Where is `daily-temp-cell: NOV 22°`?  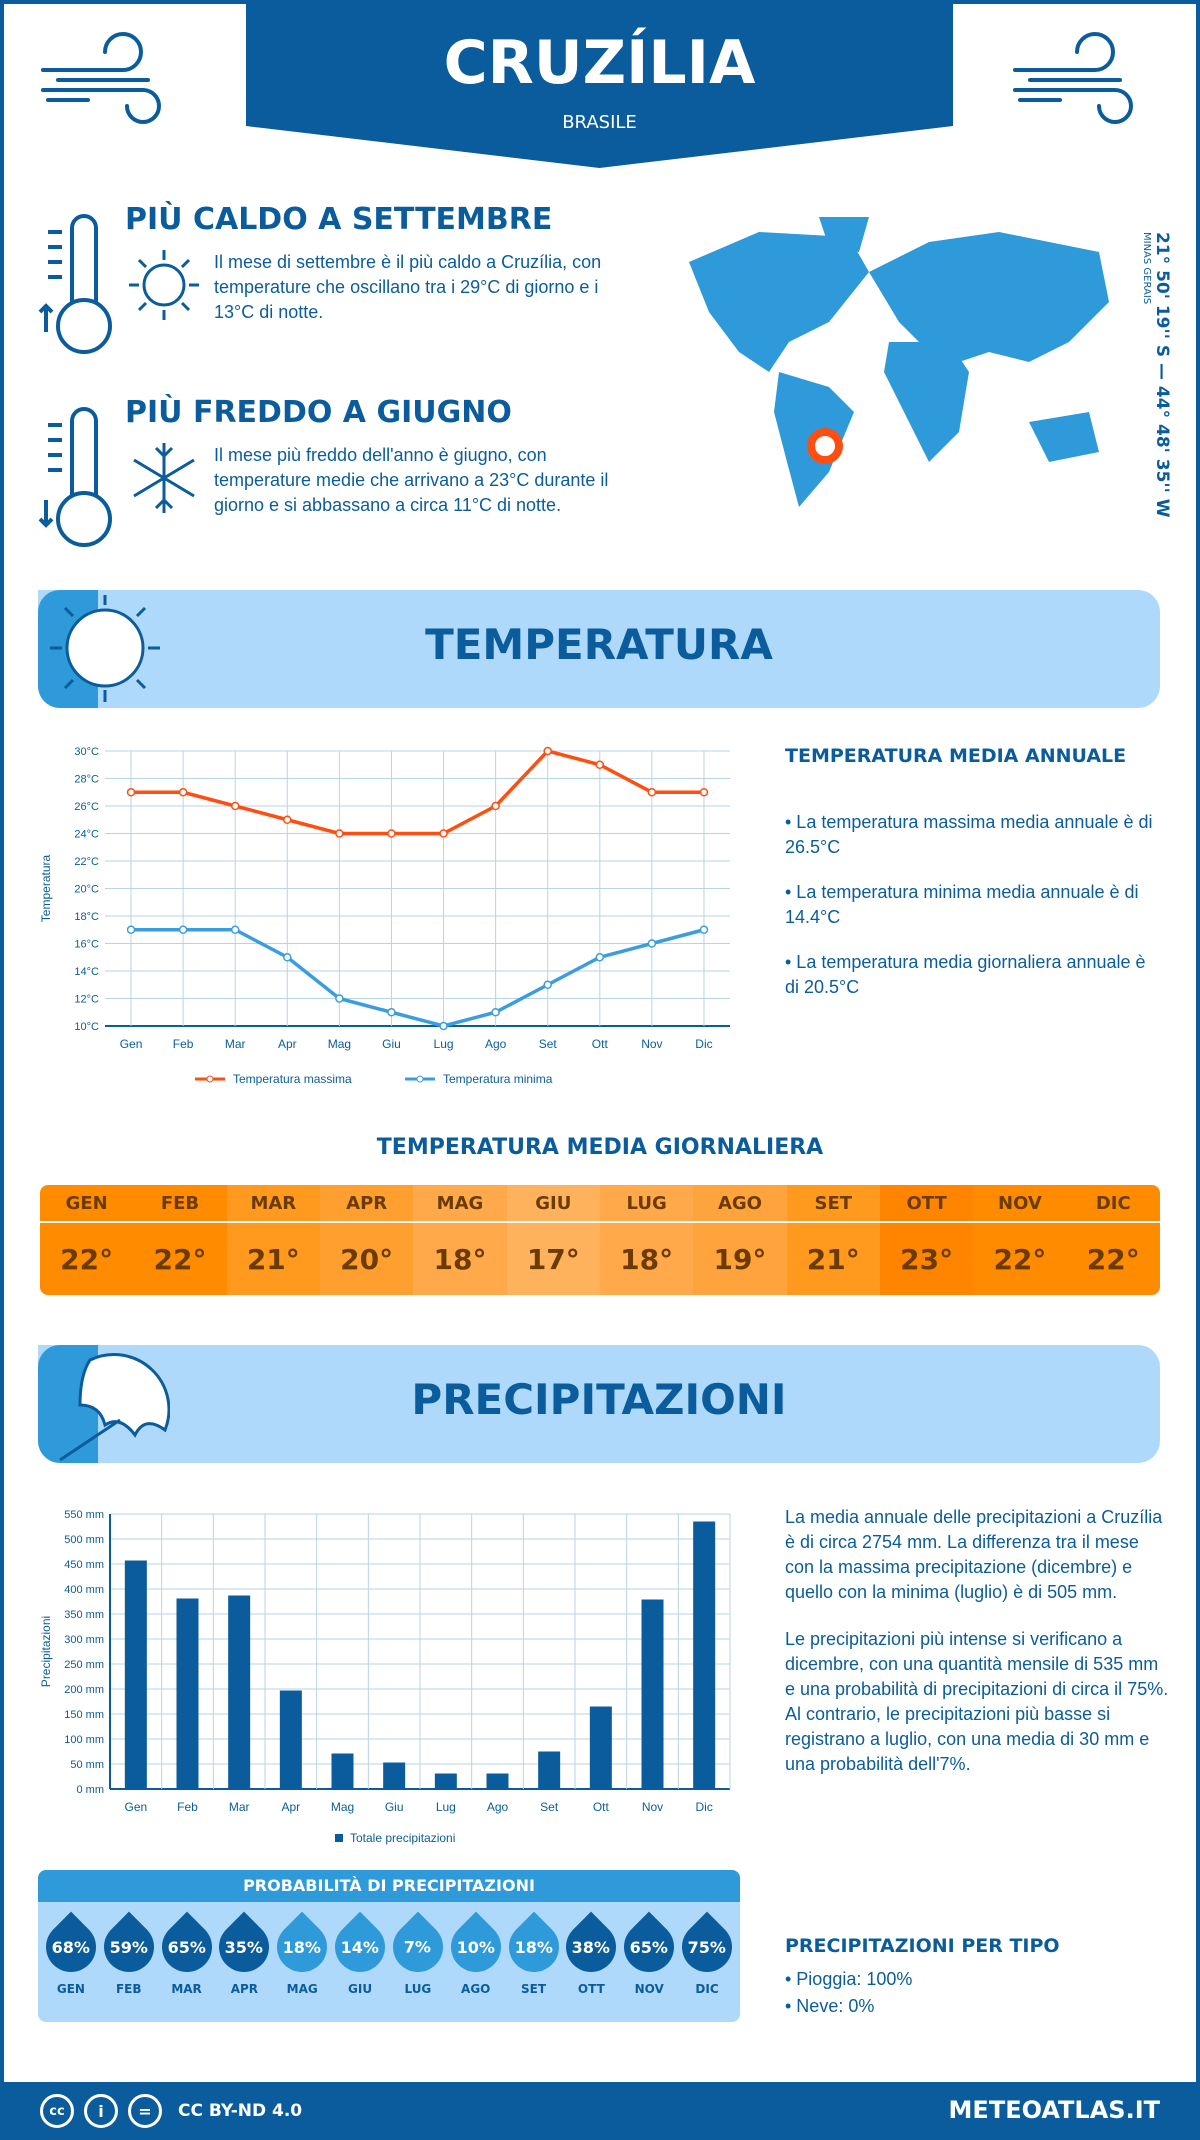 daily-temp-cell: NOV 22° is located at coordinates (1020, 1240).